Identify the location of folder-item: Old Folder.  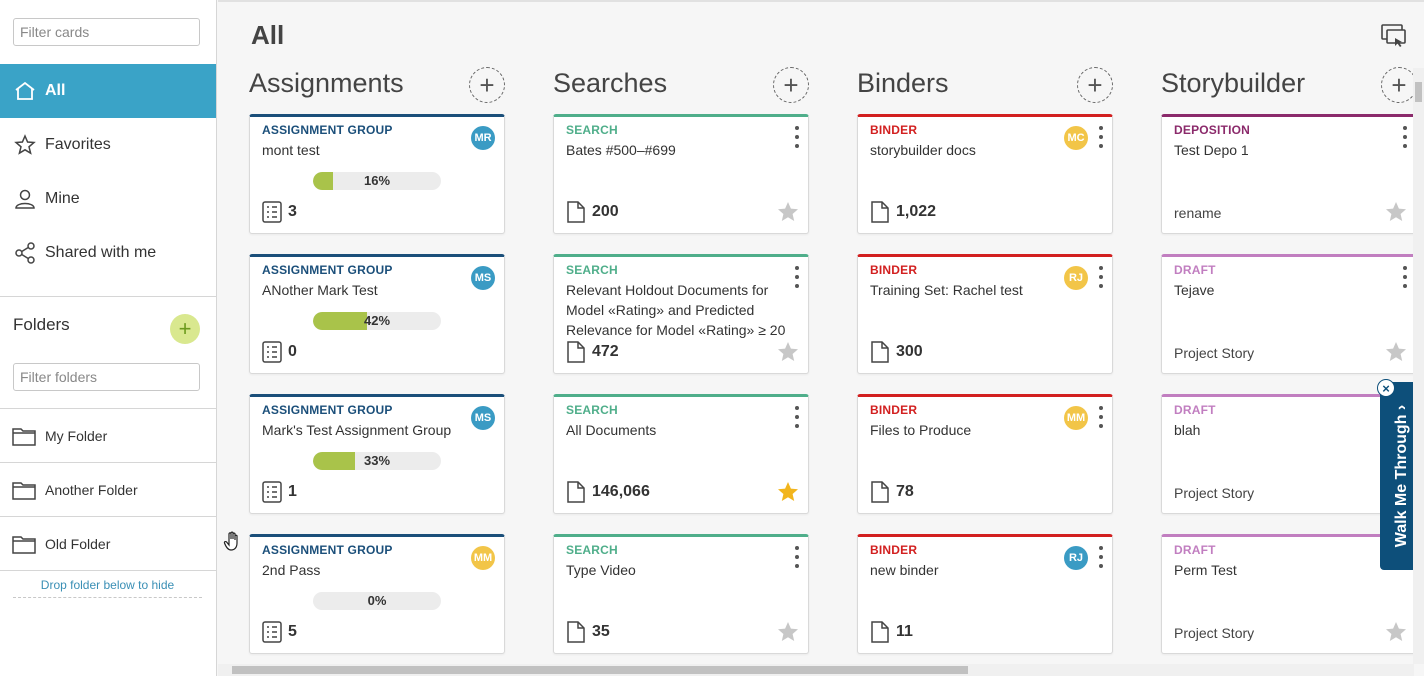
(108, 544).